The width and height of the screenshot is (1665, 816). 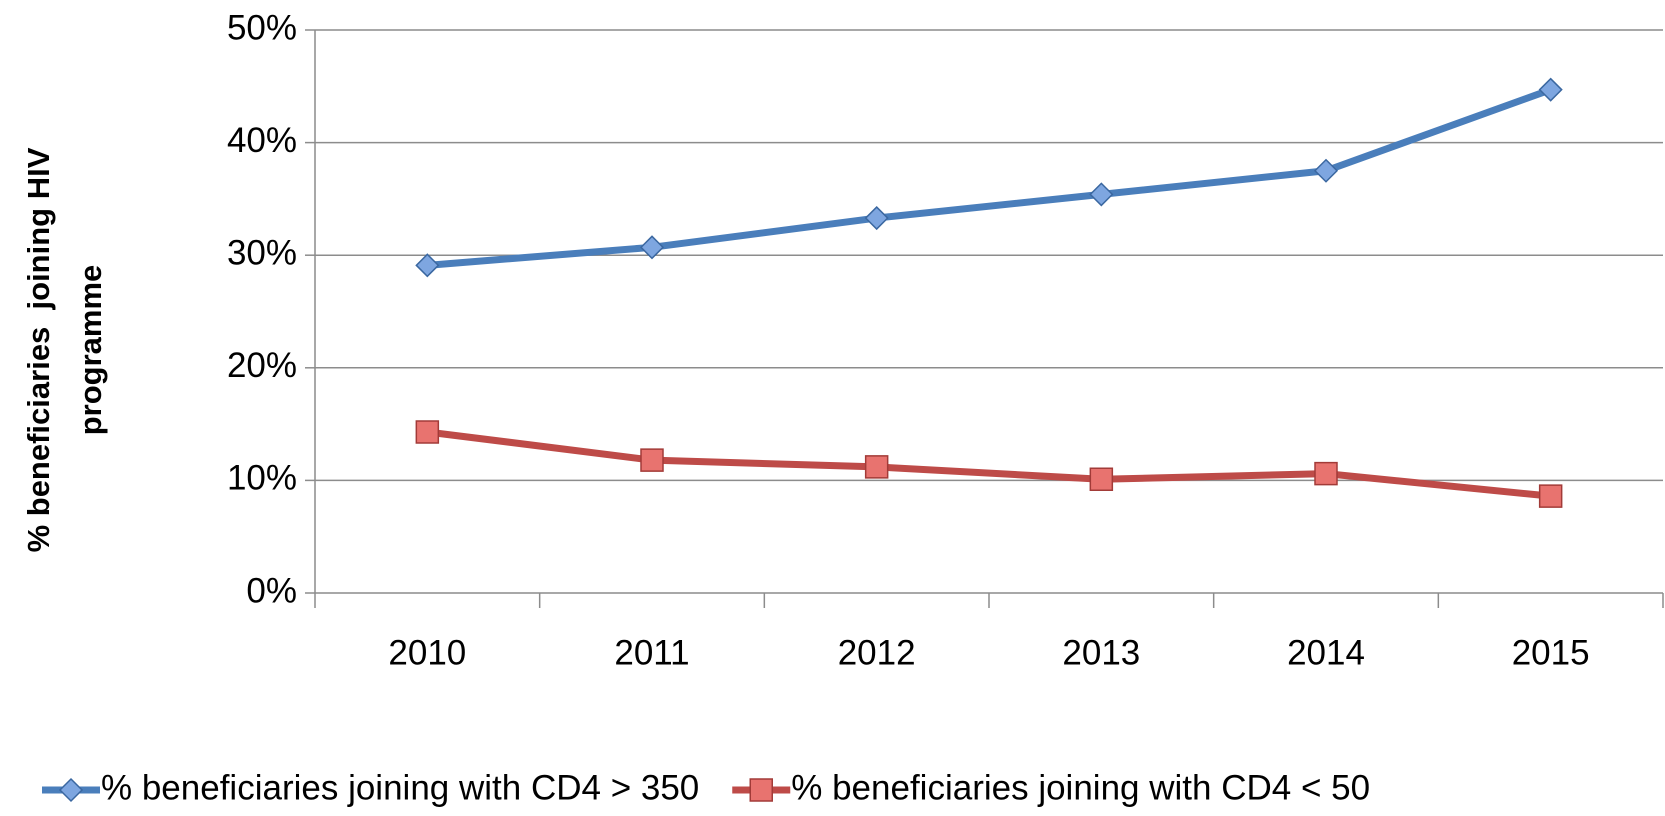 I want to click on y-tick-label: 10%, so click(x=262, y=478).